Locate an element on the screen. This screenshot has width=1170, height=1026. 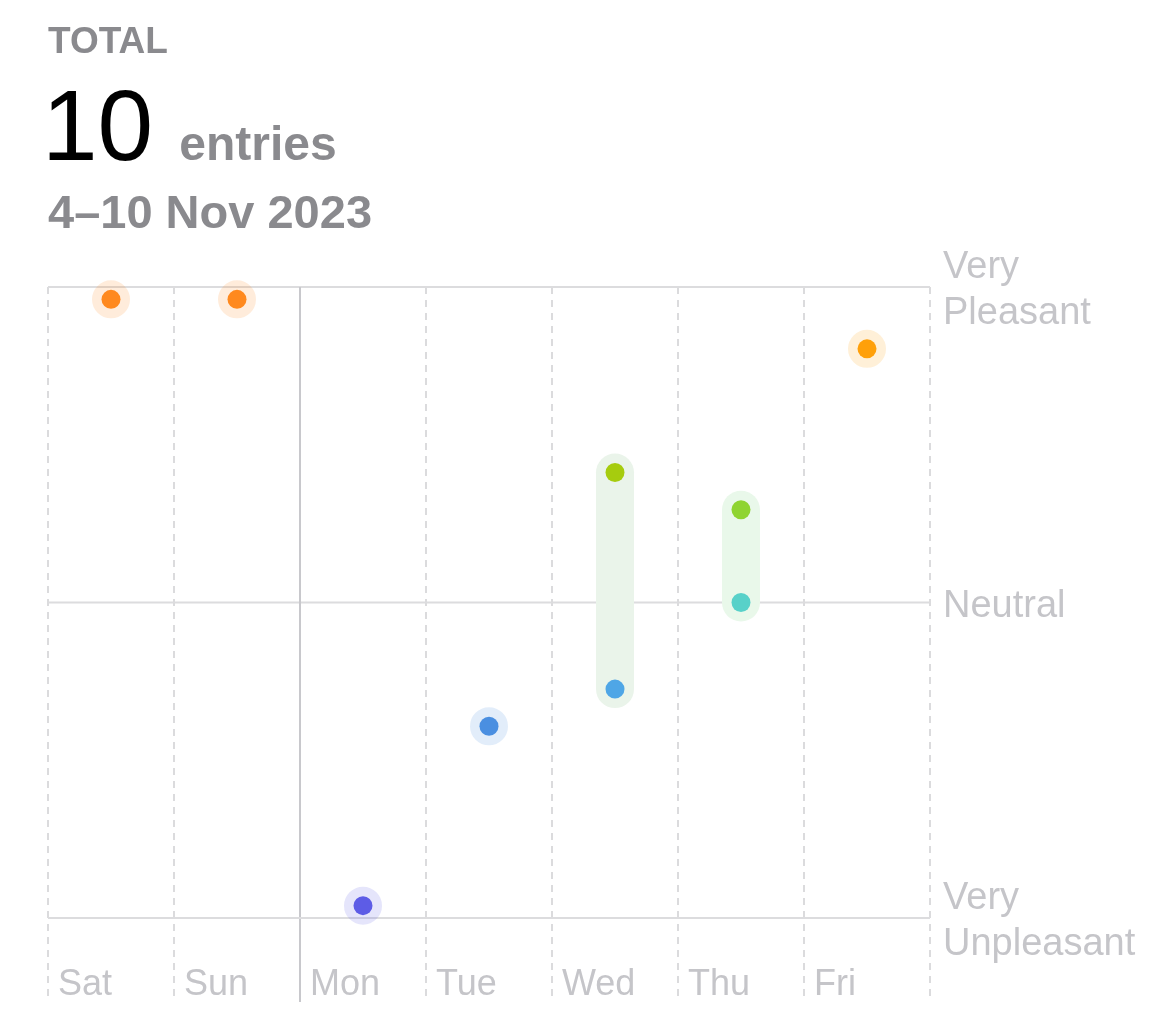
x-tick-label: Sat is located at coordinates (85, 982).